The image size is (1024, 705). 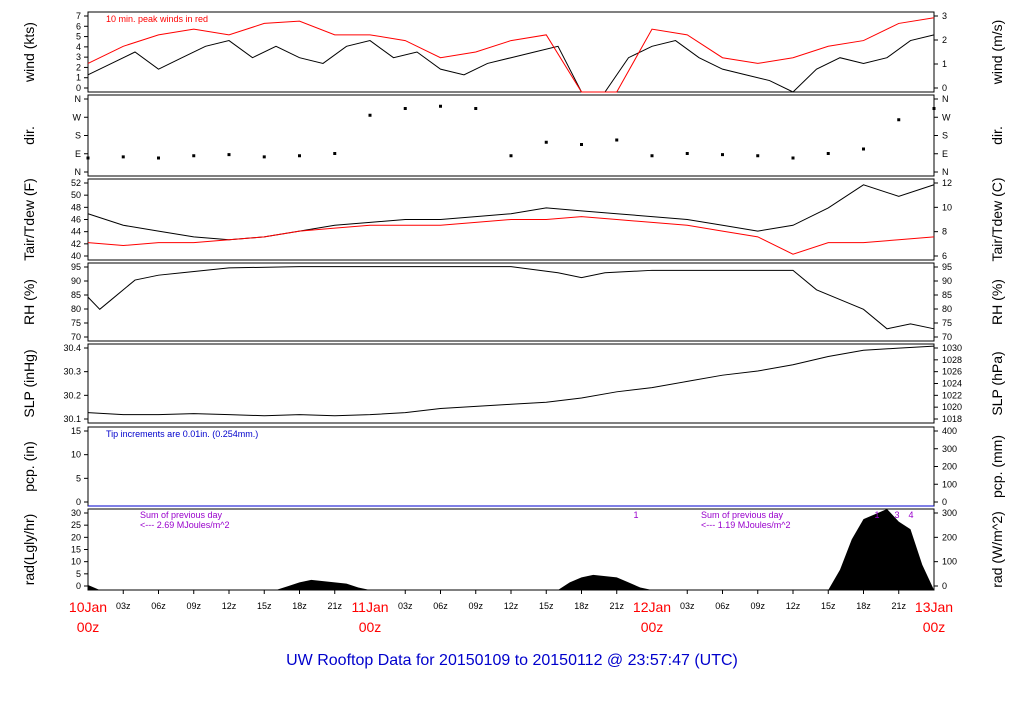 I want to click on tick-label-right-temperature: 8, so click(x=944, y=232).